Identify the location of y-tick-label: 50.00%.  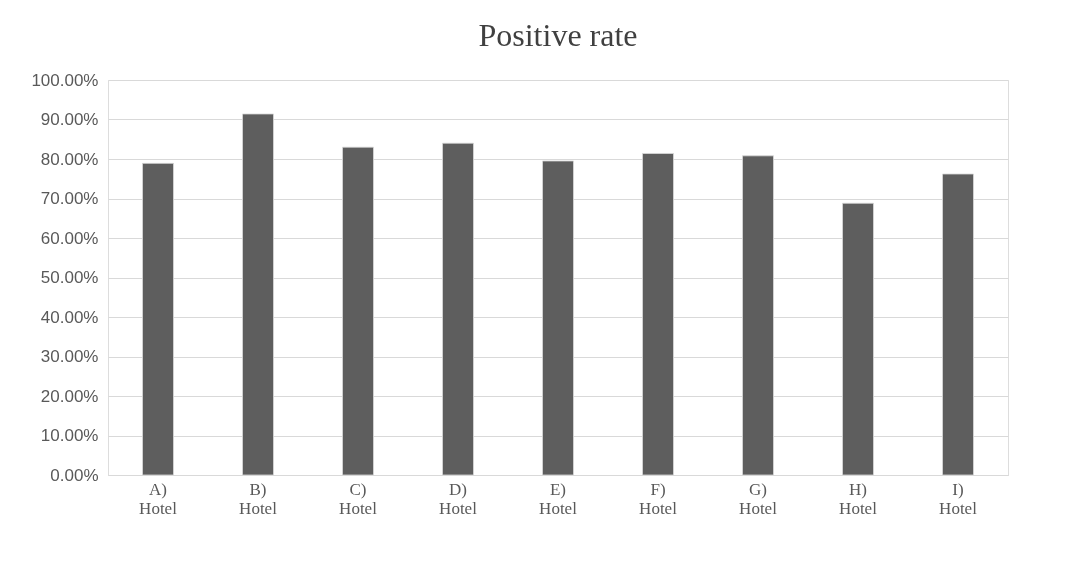
(69, 277).